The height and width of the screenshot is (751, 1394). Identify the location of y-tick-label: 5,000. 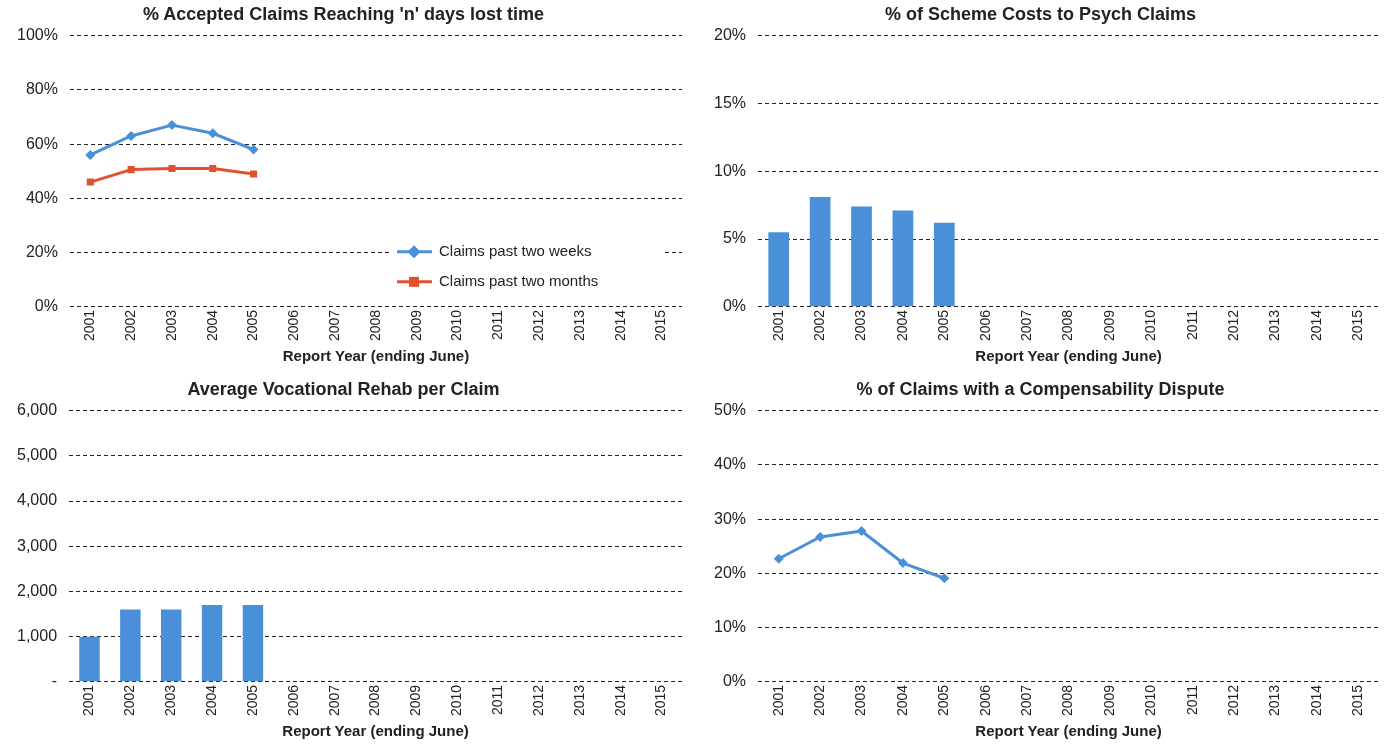
(37, 455).